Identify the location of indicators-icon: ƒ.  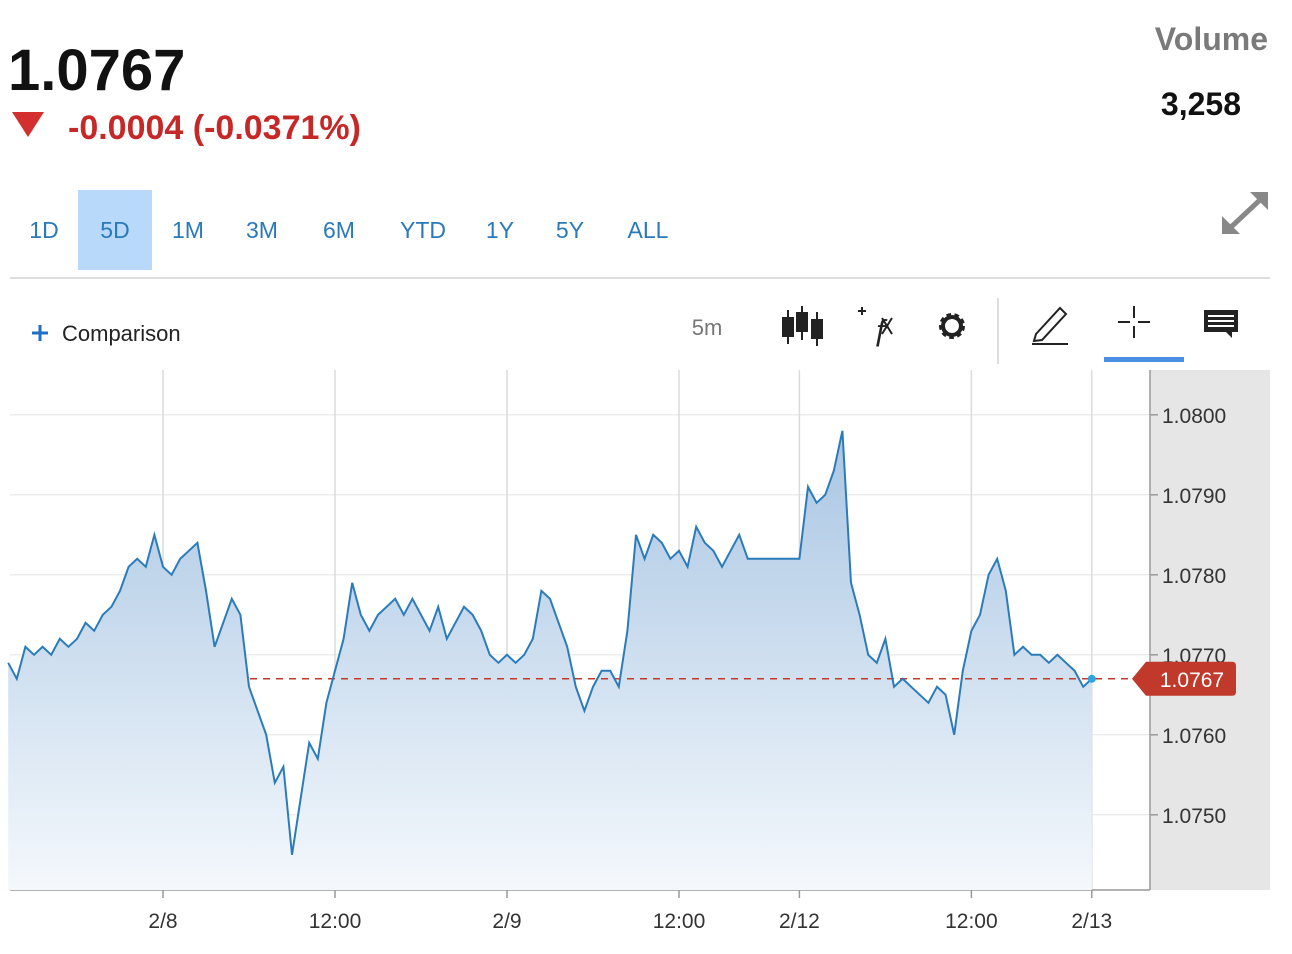
(875, 327).